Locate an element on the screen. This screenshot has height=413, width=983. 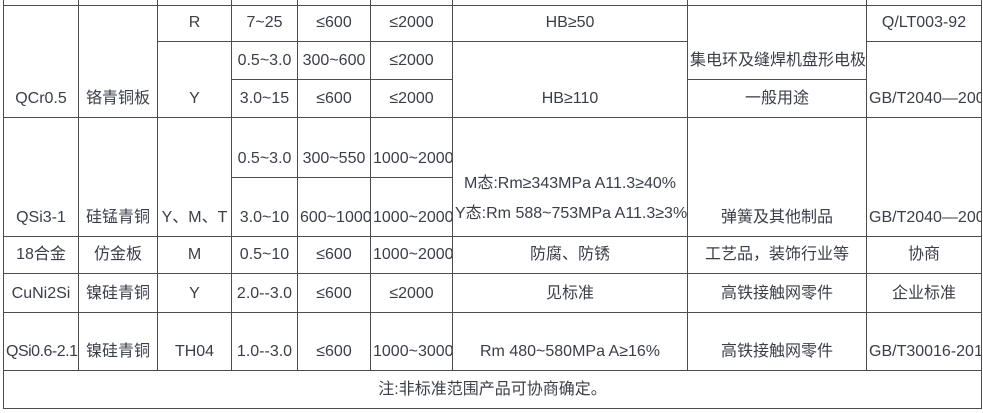
alloy-cell: CuNi2Si is located at coordinates (41, 293).